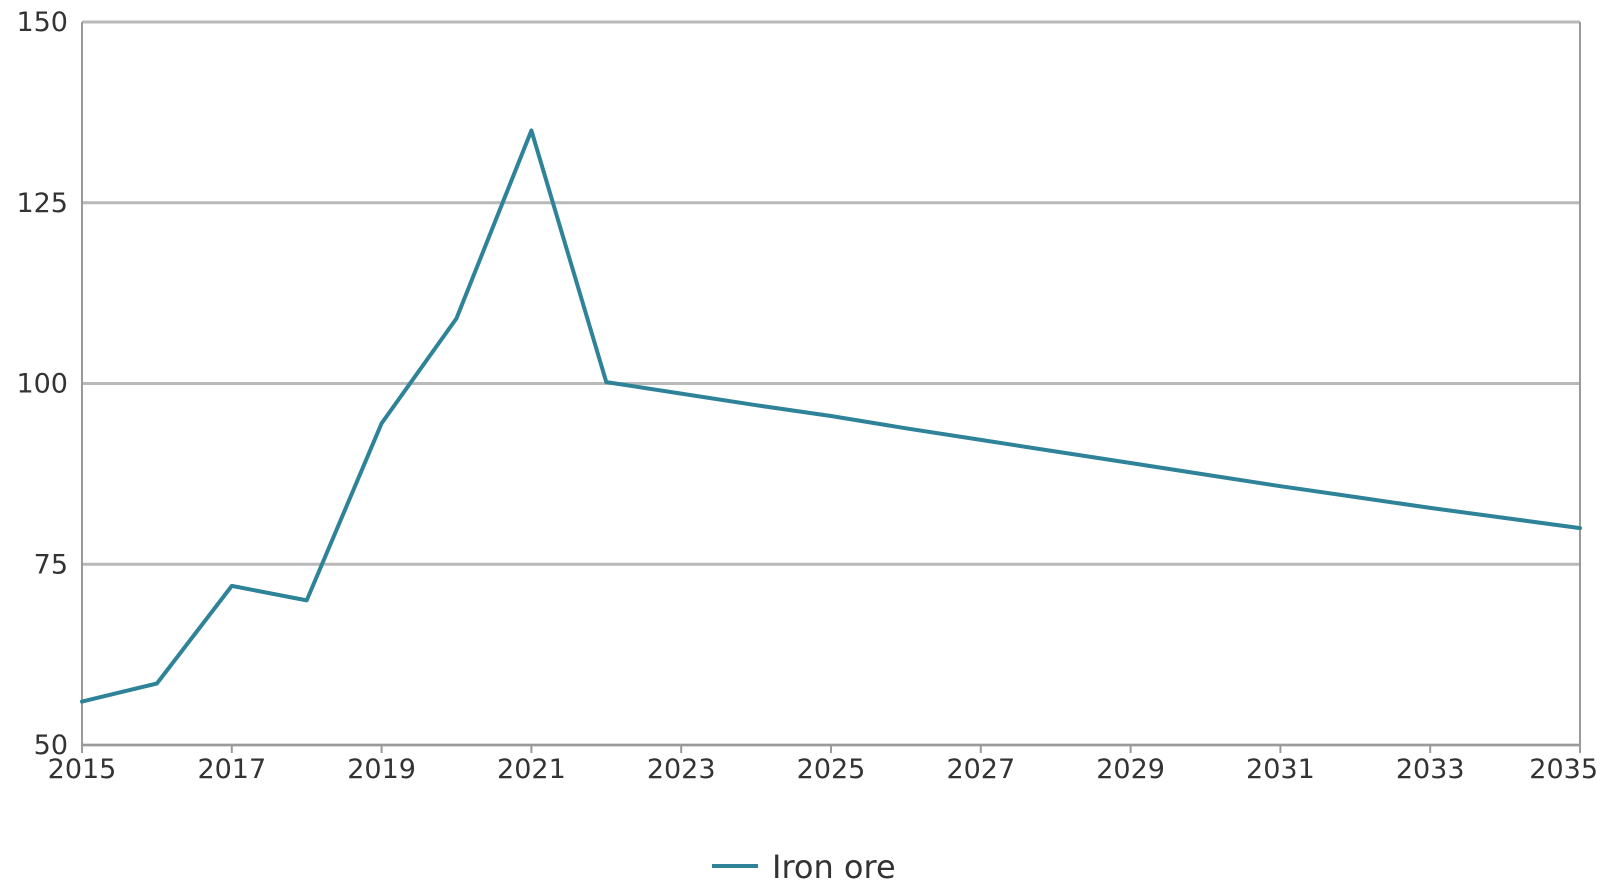 The image size is (1601, 882). What do you see at coordinates (42, 203) in the screenshot?
I see `y-tick-label: 125` at bounding box center [42, 203].